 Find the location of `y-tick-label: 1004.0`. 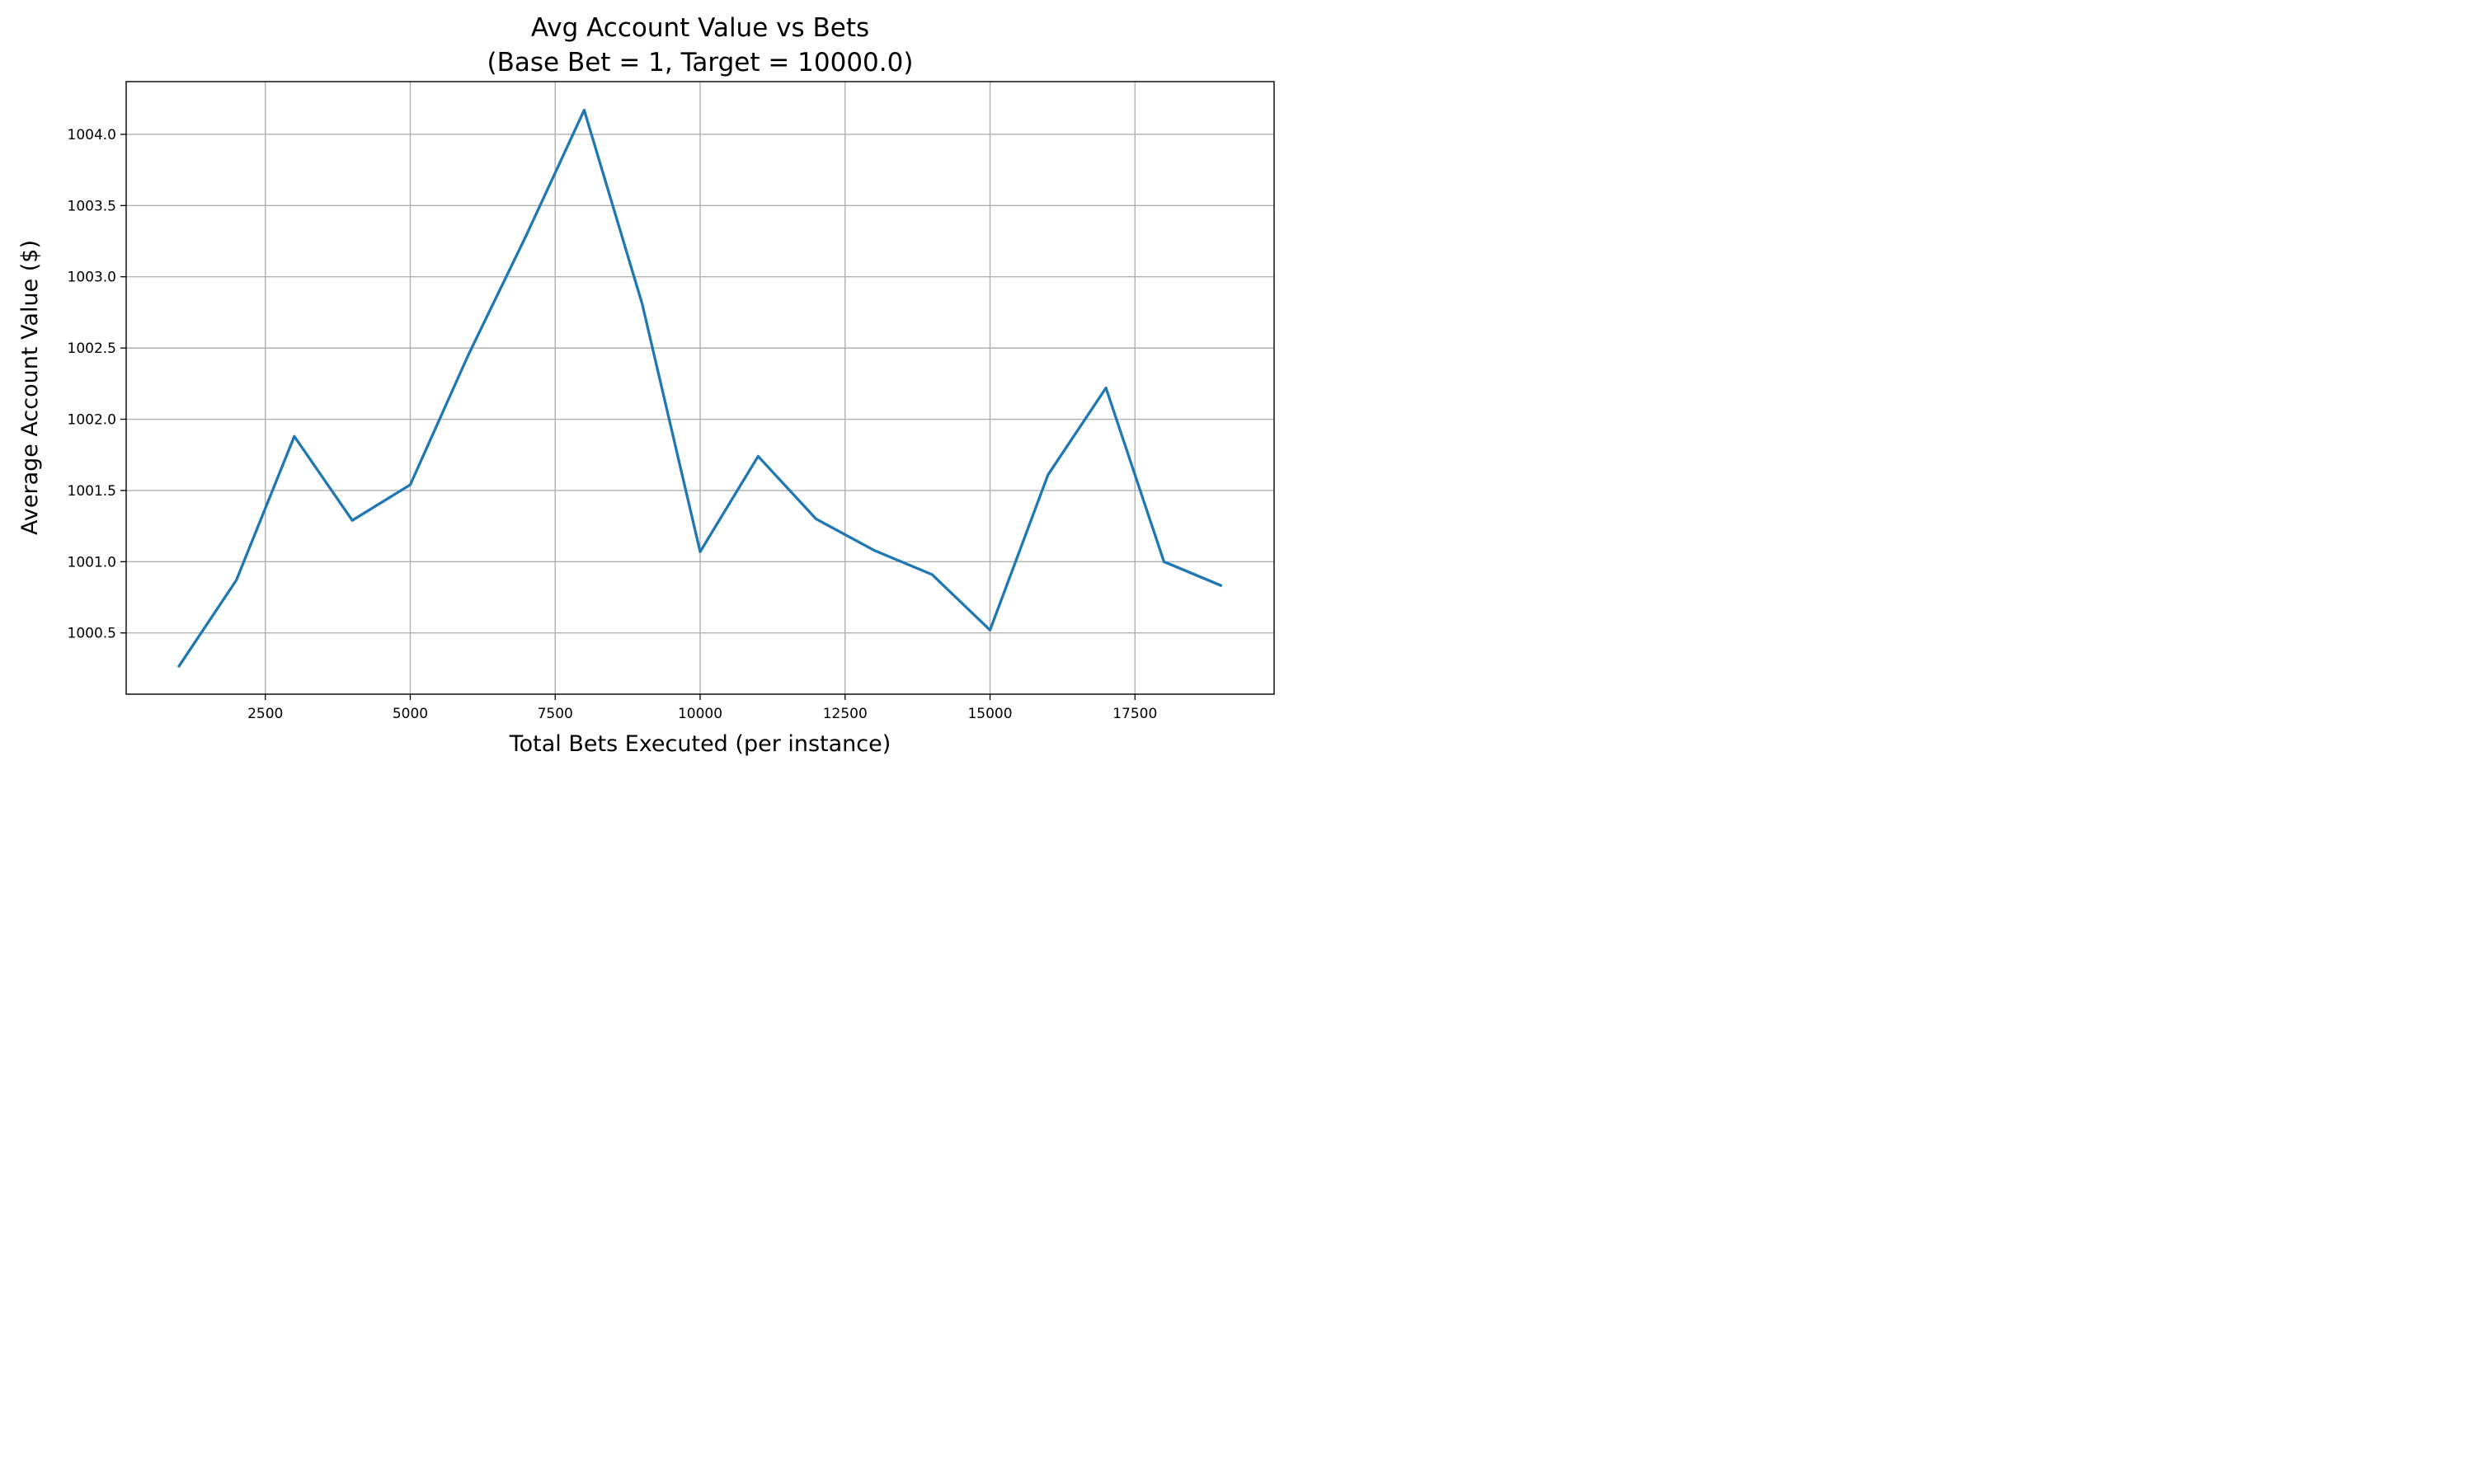

y-tick-label: 1004.0 is located at coordinates (92, 135).